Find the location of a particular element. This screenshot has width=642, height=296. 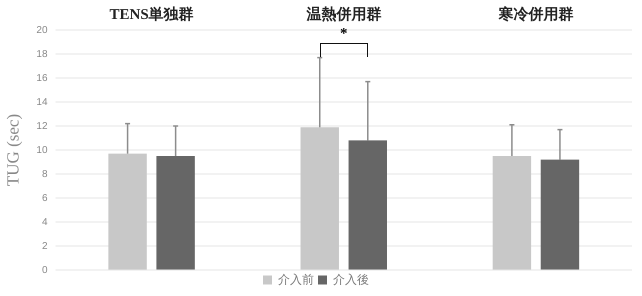

y-tick-label: 16 is located at coordinates (42, 78).